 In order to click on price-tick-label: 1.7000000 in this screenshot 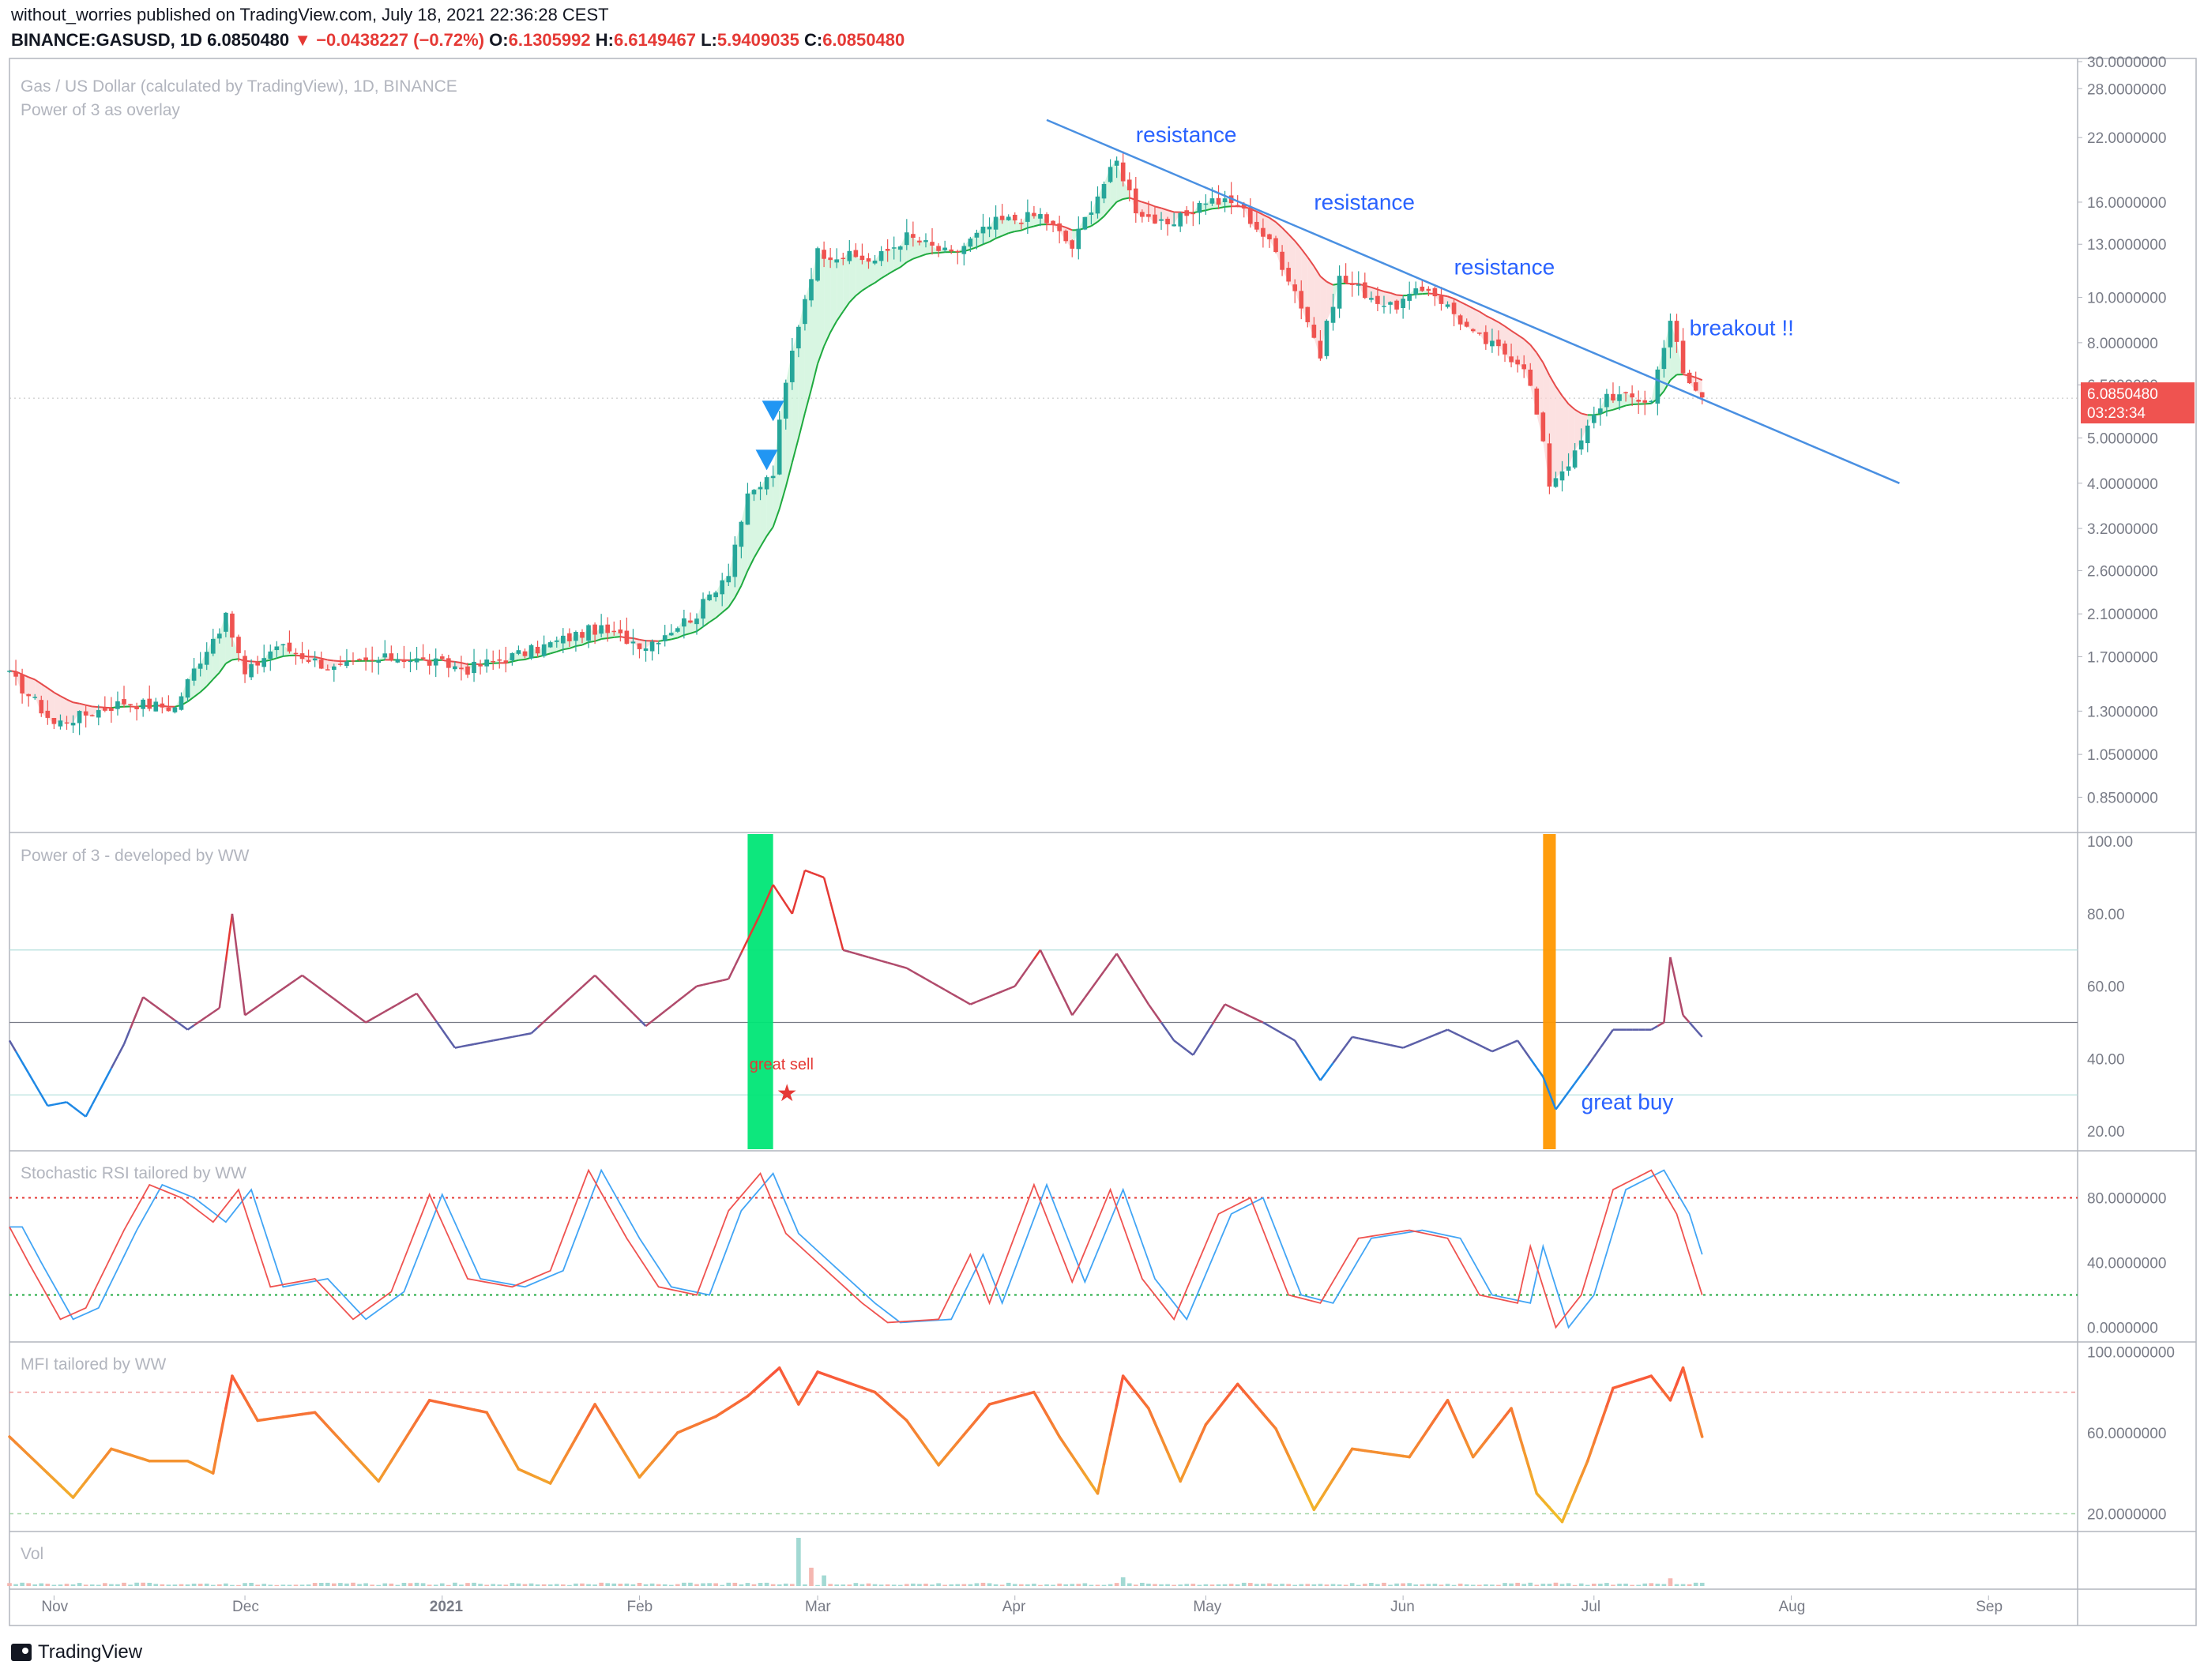, I will do `click(2122, 657)`.